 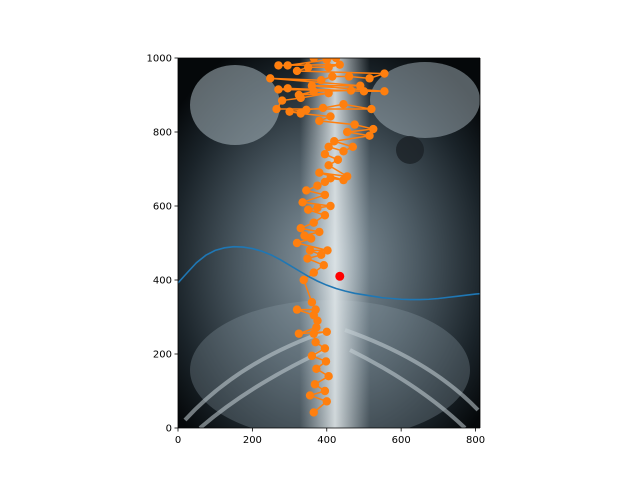 What do you see at coordinates (326, 440) in the screenshot?
I see `x-tick-label: 400` at bounding box center [326, 440].